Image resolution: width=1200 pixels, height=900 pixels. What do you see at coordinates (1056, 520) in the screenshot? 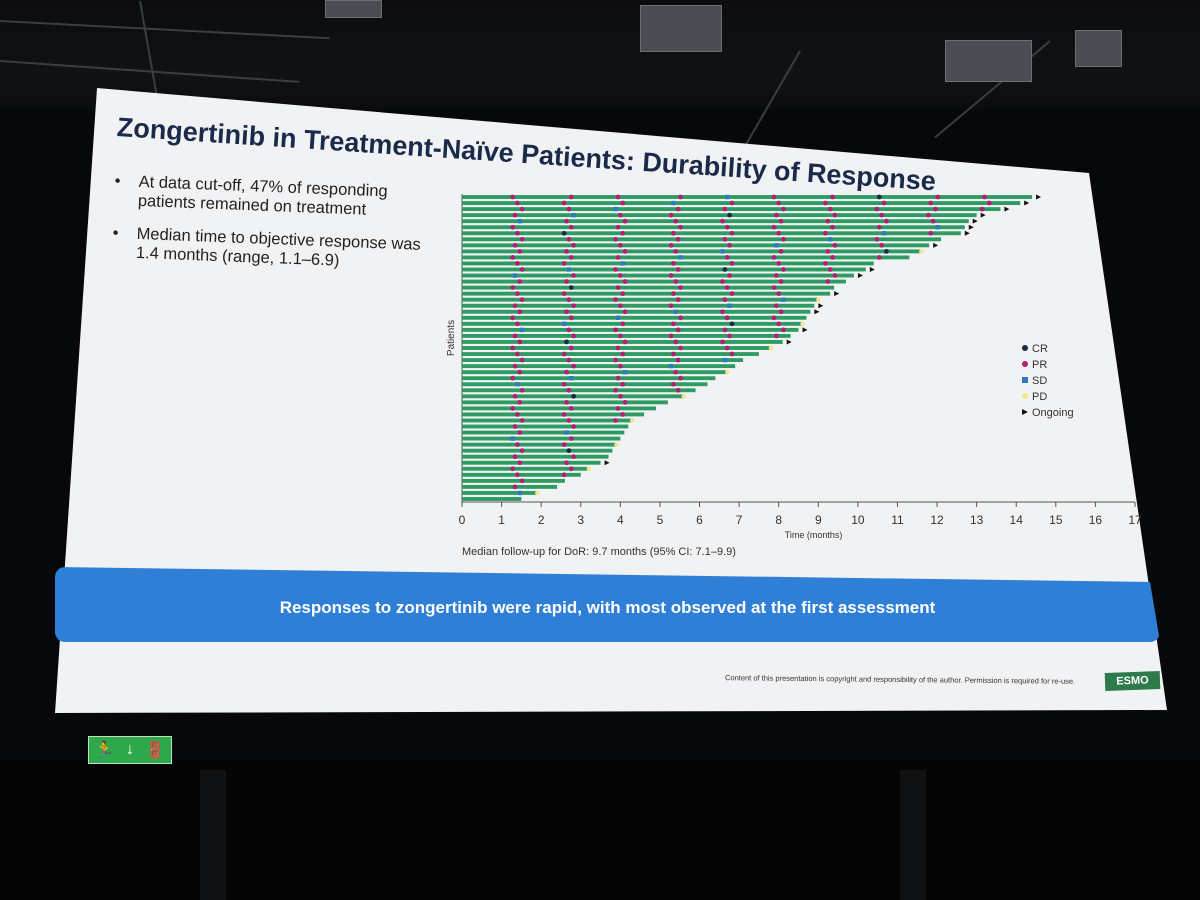
I see `x-tick-label: 15` at bounding box center [1056, 520].